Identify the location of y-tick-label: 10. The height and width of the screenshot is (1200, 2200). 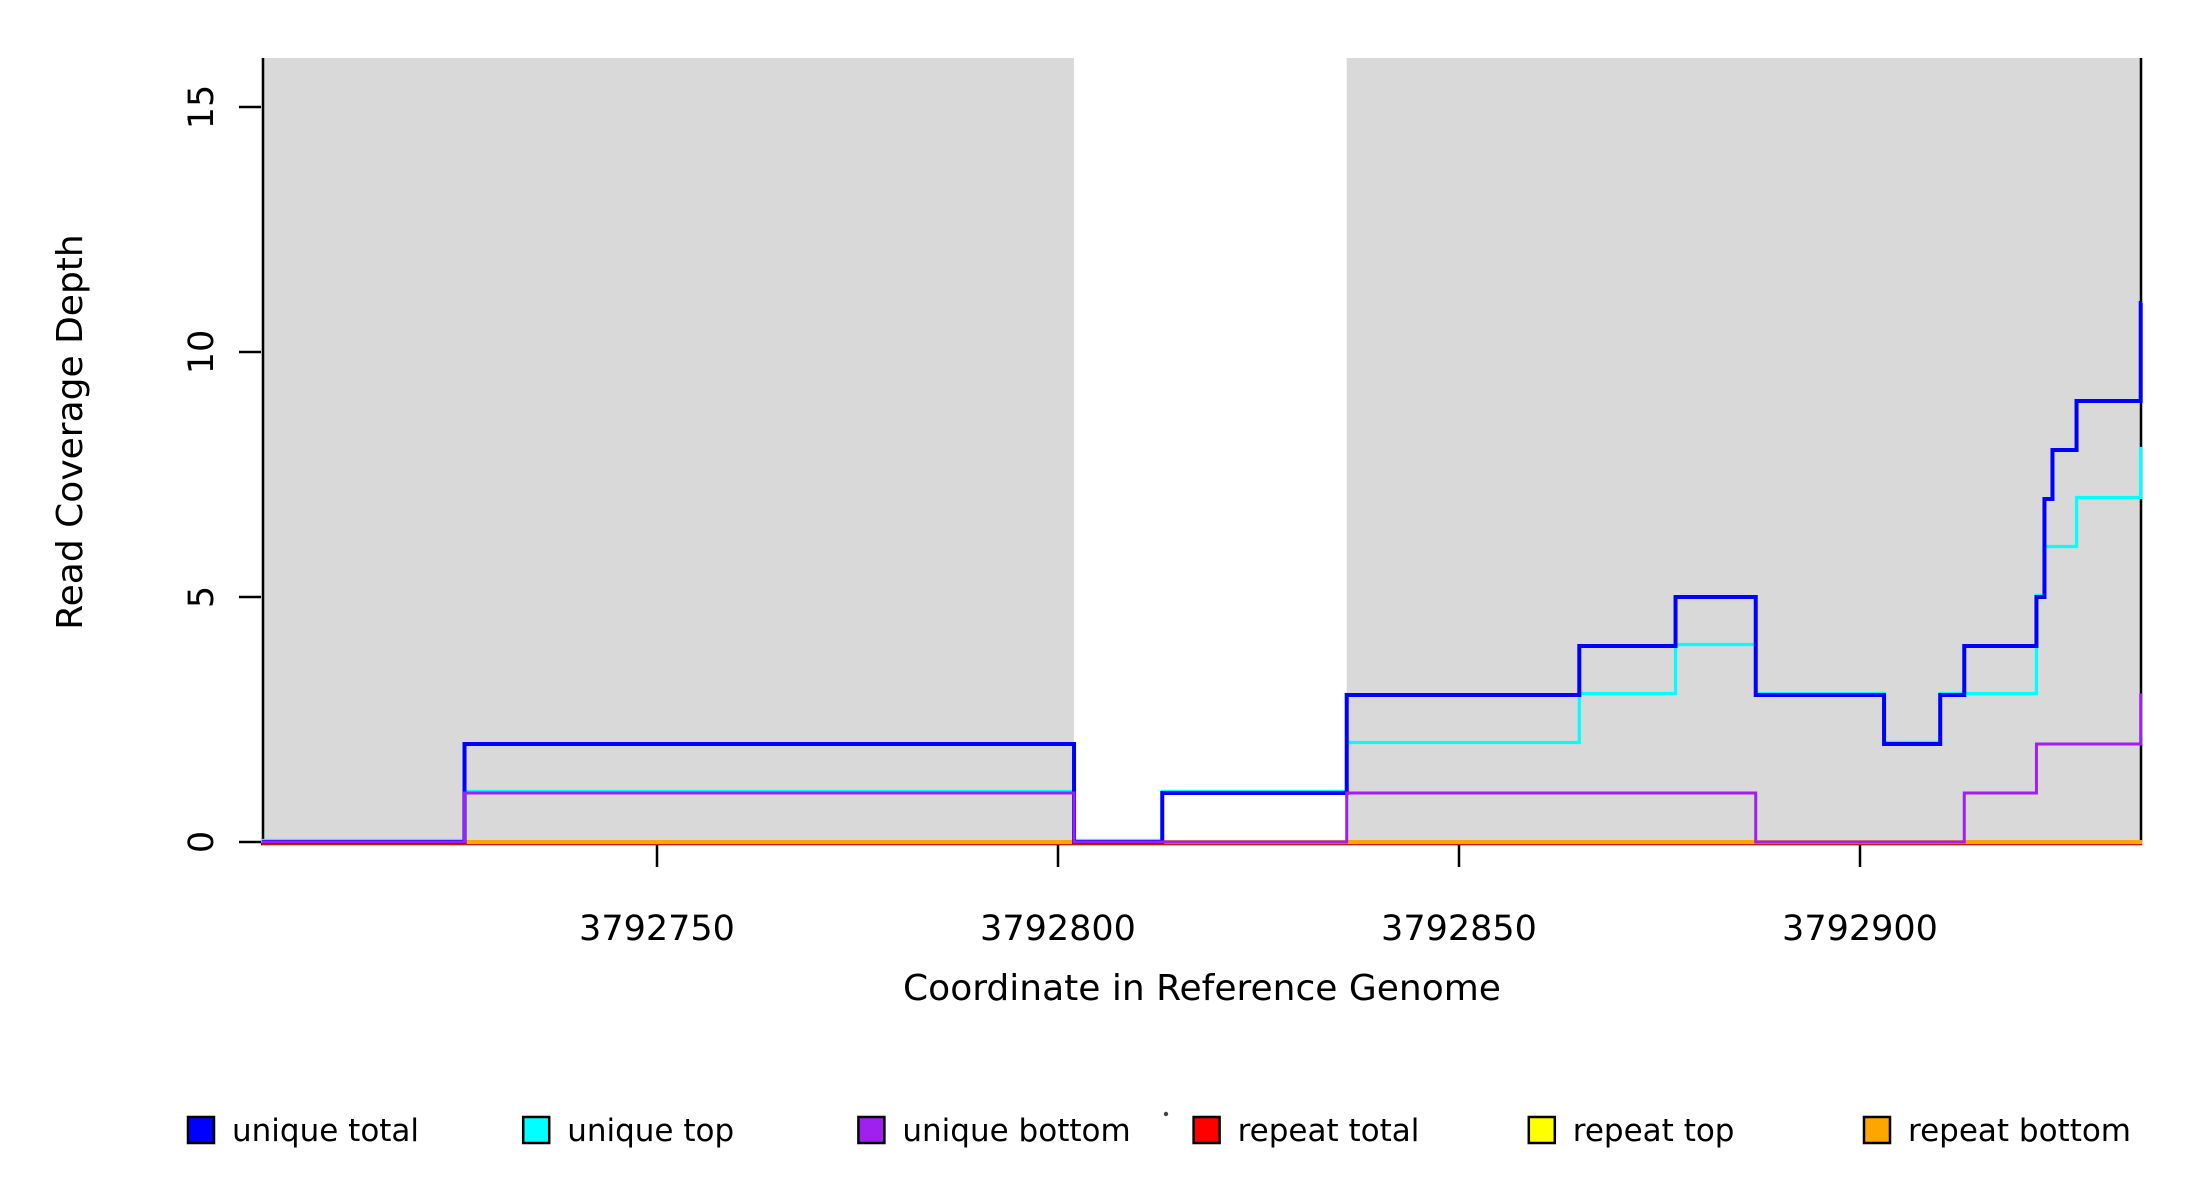
(202, 352).